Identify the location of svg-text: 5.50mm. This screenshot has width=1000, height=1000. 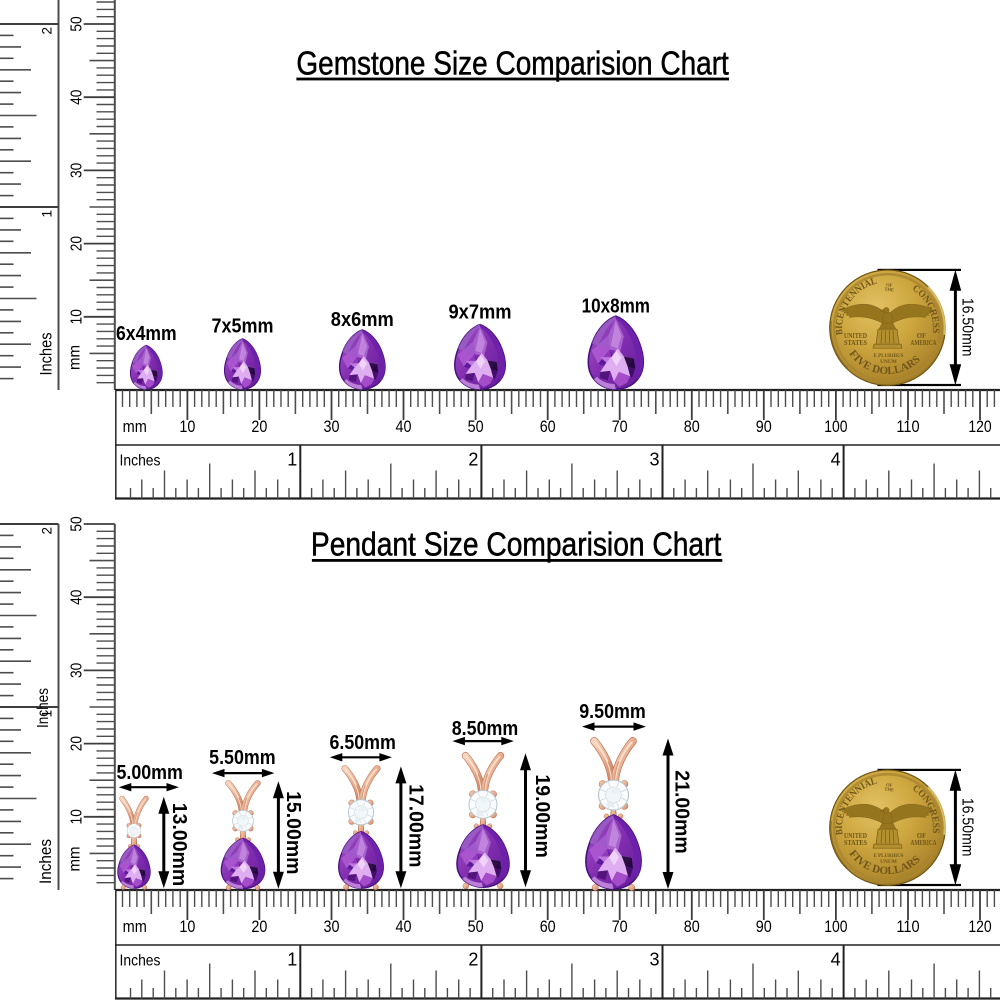
(242, 758).